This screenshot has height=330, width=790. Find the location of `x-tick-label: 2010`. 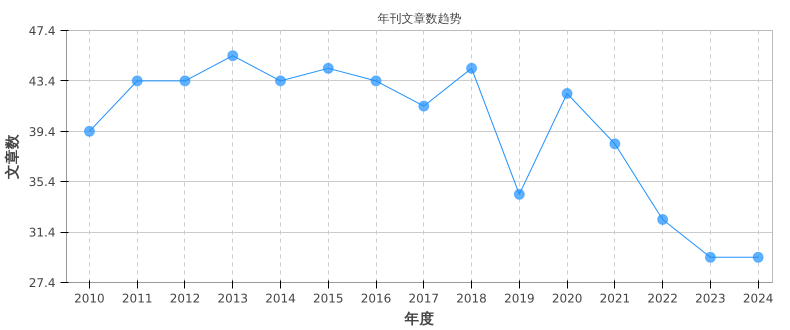

x-tick-label: 2010 is located at coordinates (89, 299).